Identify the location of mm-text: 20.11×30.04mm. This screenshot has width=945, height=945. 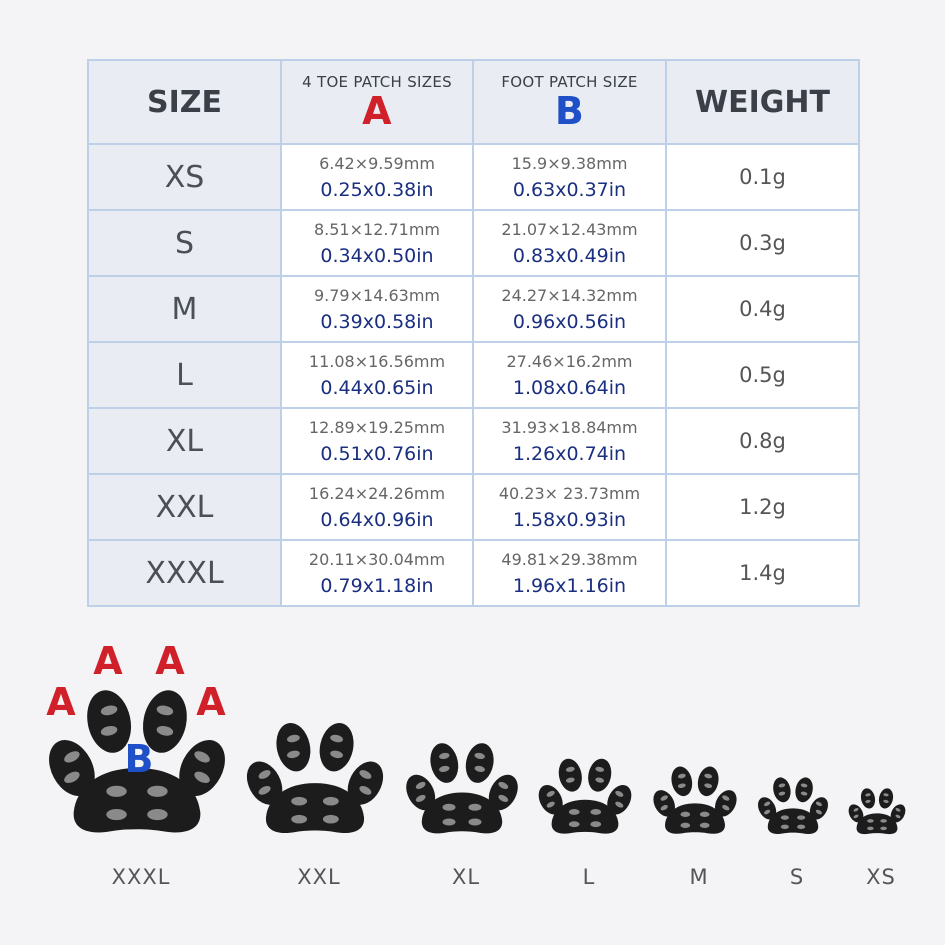
(377, 559).